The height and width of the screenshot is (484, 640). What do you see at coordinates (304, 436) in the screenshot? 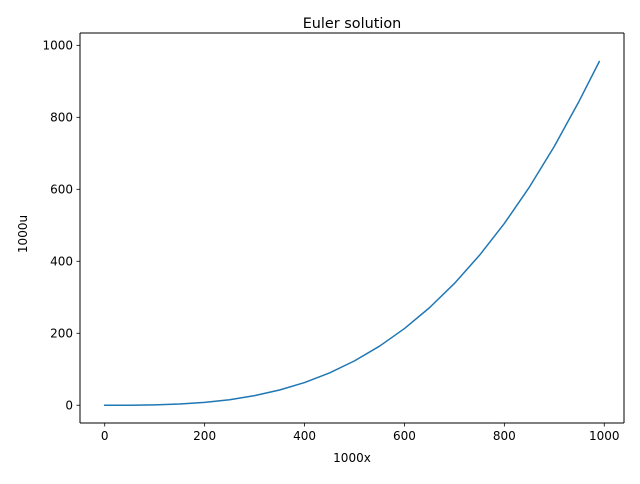
I see `x-tick-label: 400` at bounding box center [304, 436].